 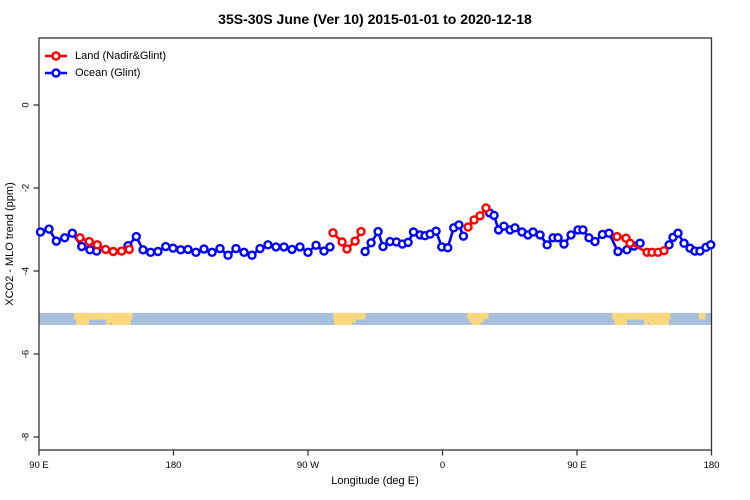 What do you see at coordinates (375, 318) in the screenshot?
I see `map-strip-ocean` at bounding box center [375, 318].